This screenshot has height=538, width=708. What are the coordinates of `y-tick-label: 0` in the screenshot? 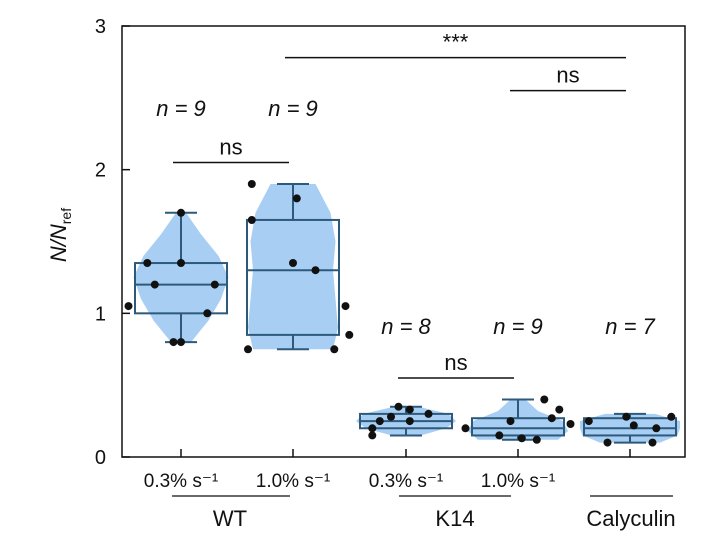 It's located at (100, 458).